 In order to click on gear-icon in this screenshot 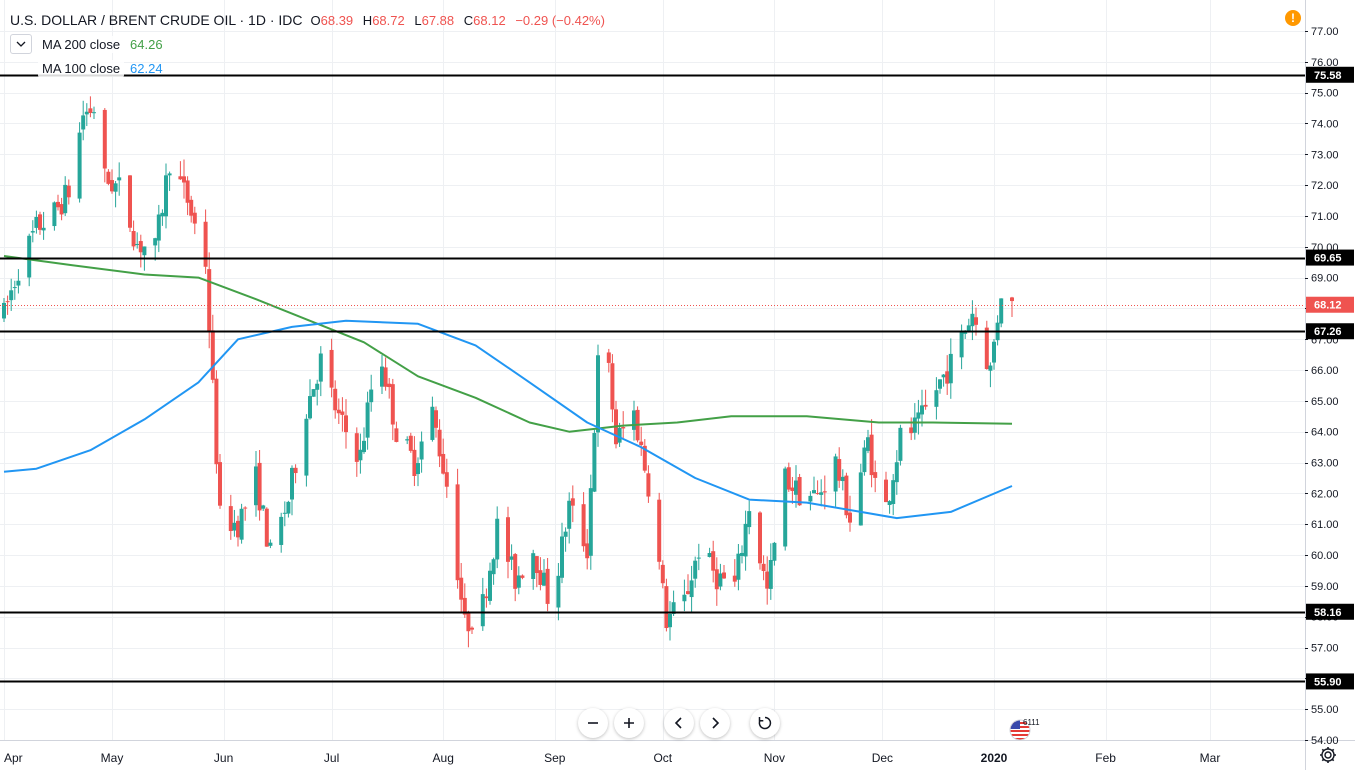, I will do `click(1328, 755)`.